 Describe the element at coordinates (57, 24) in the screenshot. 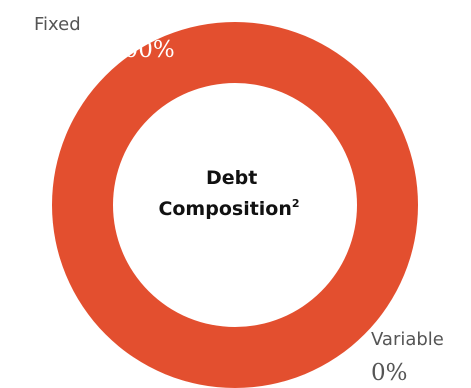

I see `slice-label-fixed: Fixed` at that location.